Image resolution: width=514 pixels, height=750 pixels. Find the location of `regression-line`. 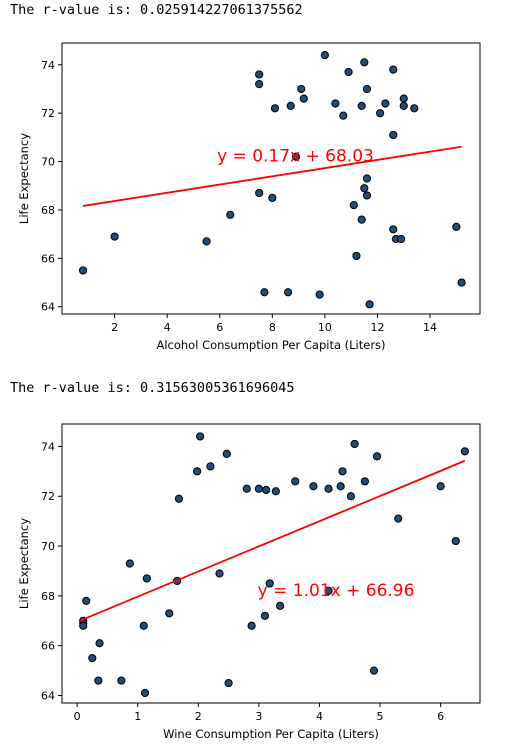

regression-line is located at coordinates (272, 176).